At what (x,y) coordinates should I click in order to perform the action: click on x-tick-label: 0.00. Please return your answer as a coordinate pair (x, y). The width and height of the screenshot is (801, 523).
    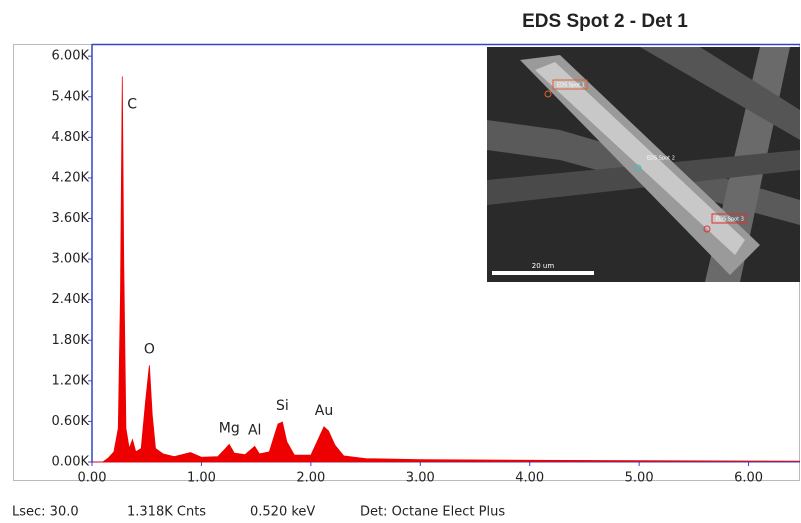
    Looking at the image, I should click on (92, 478).